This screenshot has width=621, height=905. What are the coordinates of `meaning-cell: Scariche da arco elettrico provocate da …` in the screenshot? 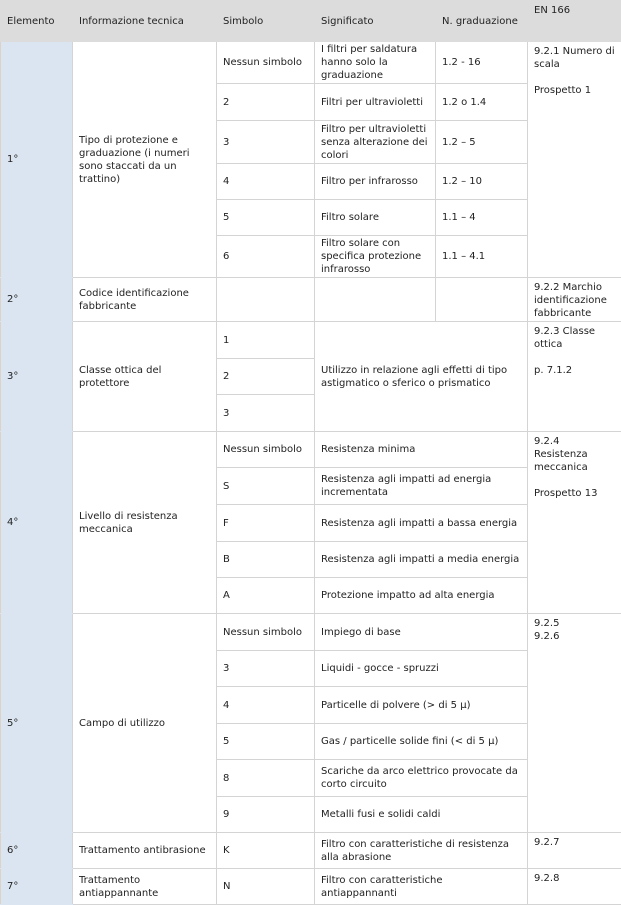 It's located at (421, 778).